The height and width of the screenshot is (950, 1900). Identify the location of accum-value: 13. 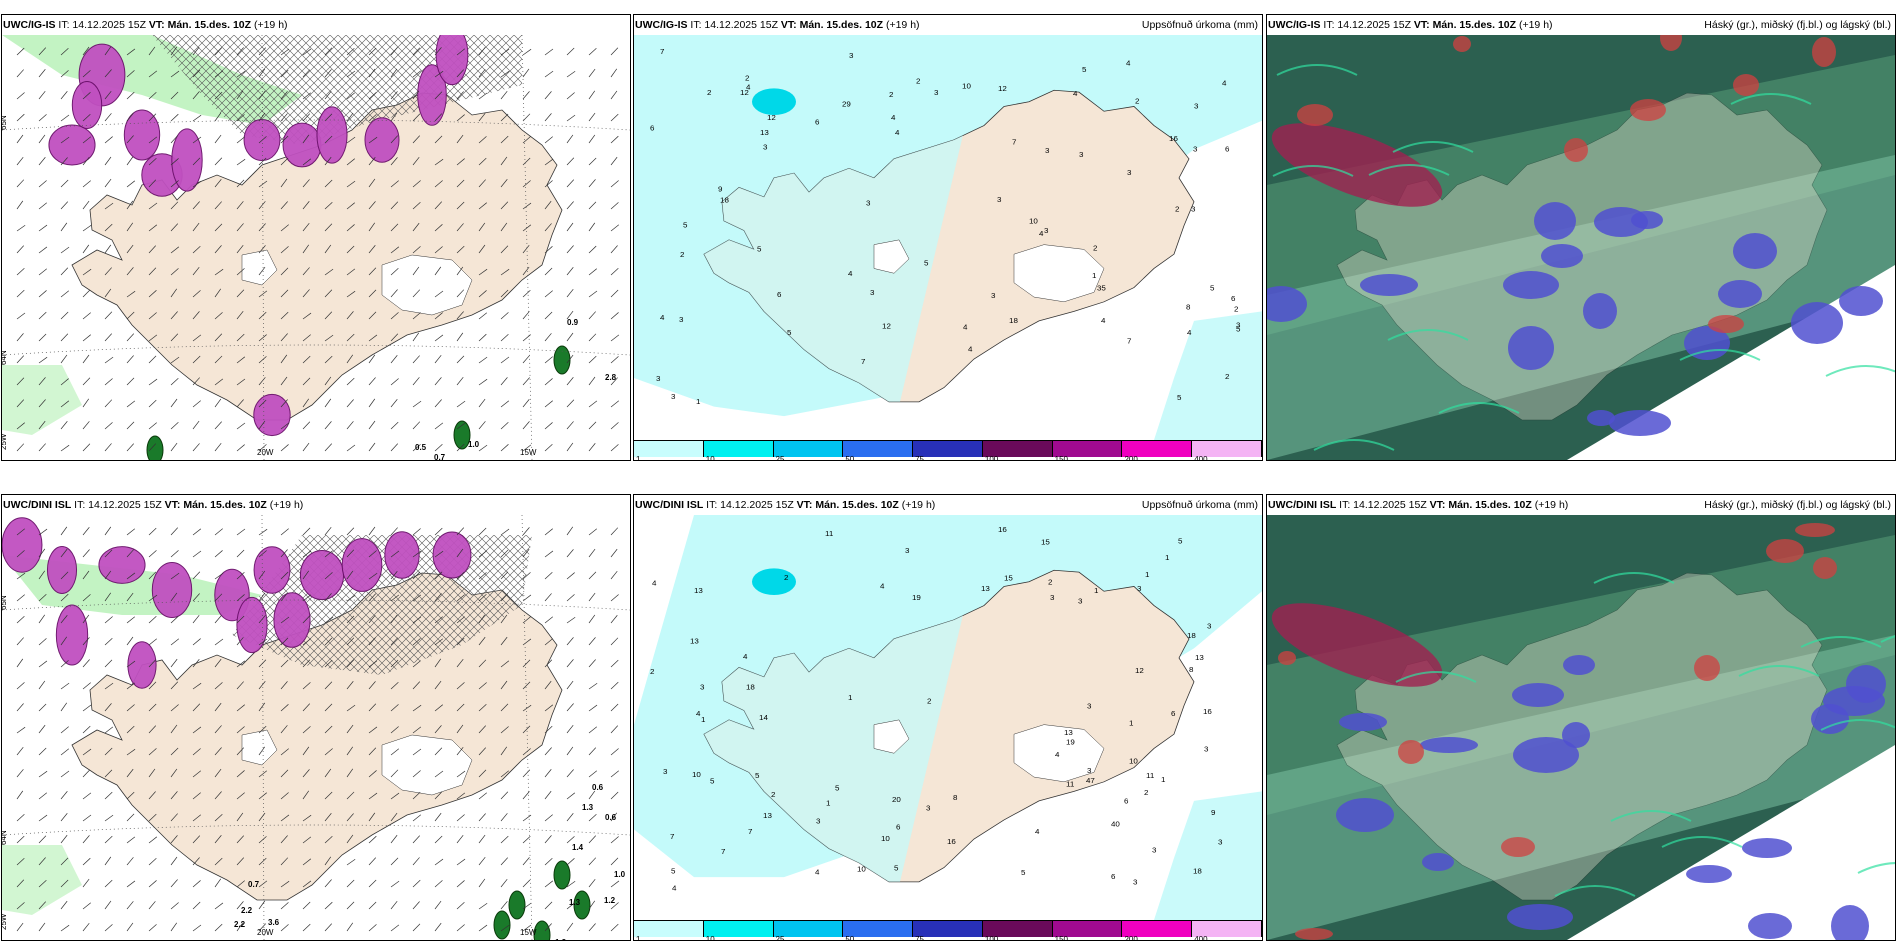
(1199, 657).